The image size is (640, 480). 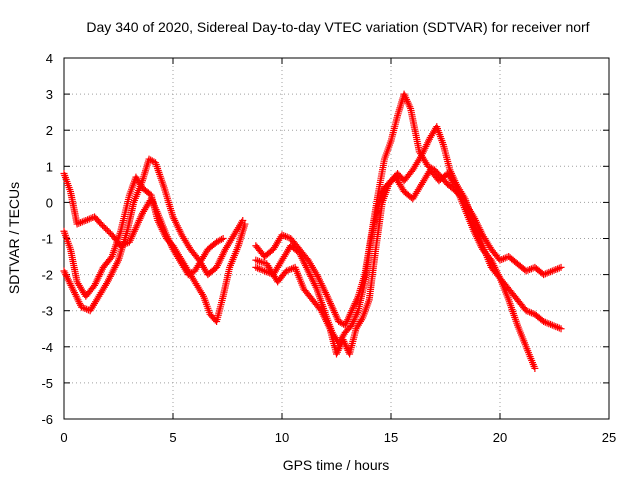 I want to click on x-tick-label: 5, so click(x=172, y=437).